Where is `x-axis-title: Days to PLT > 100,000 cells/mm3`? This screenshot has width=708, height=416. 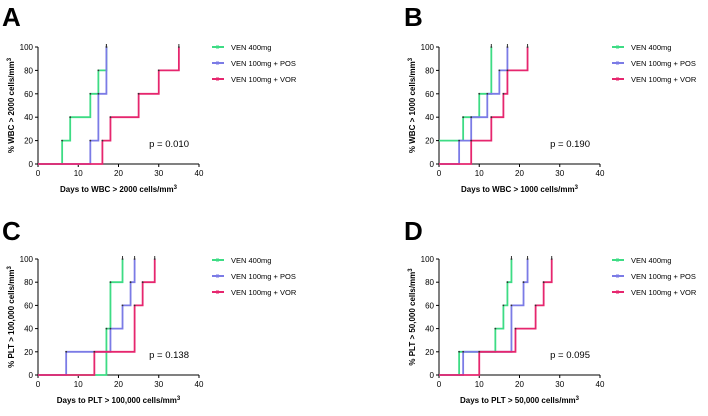
x-axis-title: Days to PLT > 100,000 cells/mm3 is located at coordinates (119, 400).